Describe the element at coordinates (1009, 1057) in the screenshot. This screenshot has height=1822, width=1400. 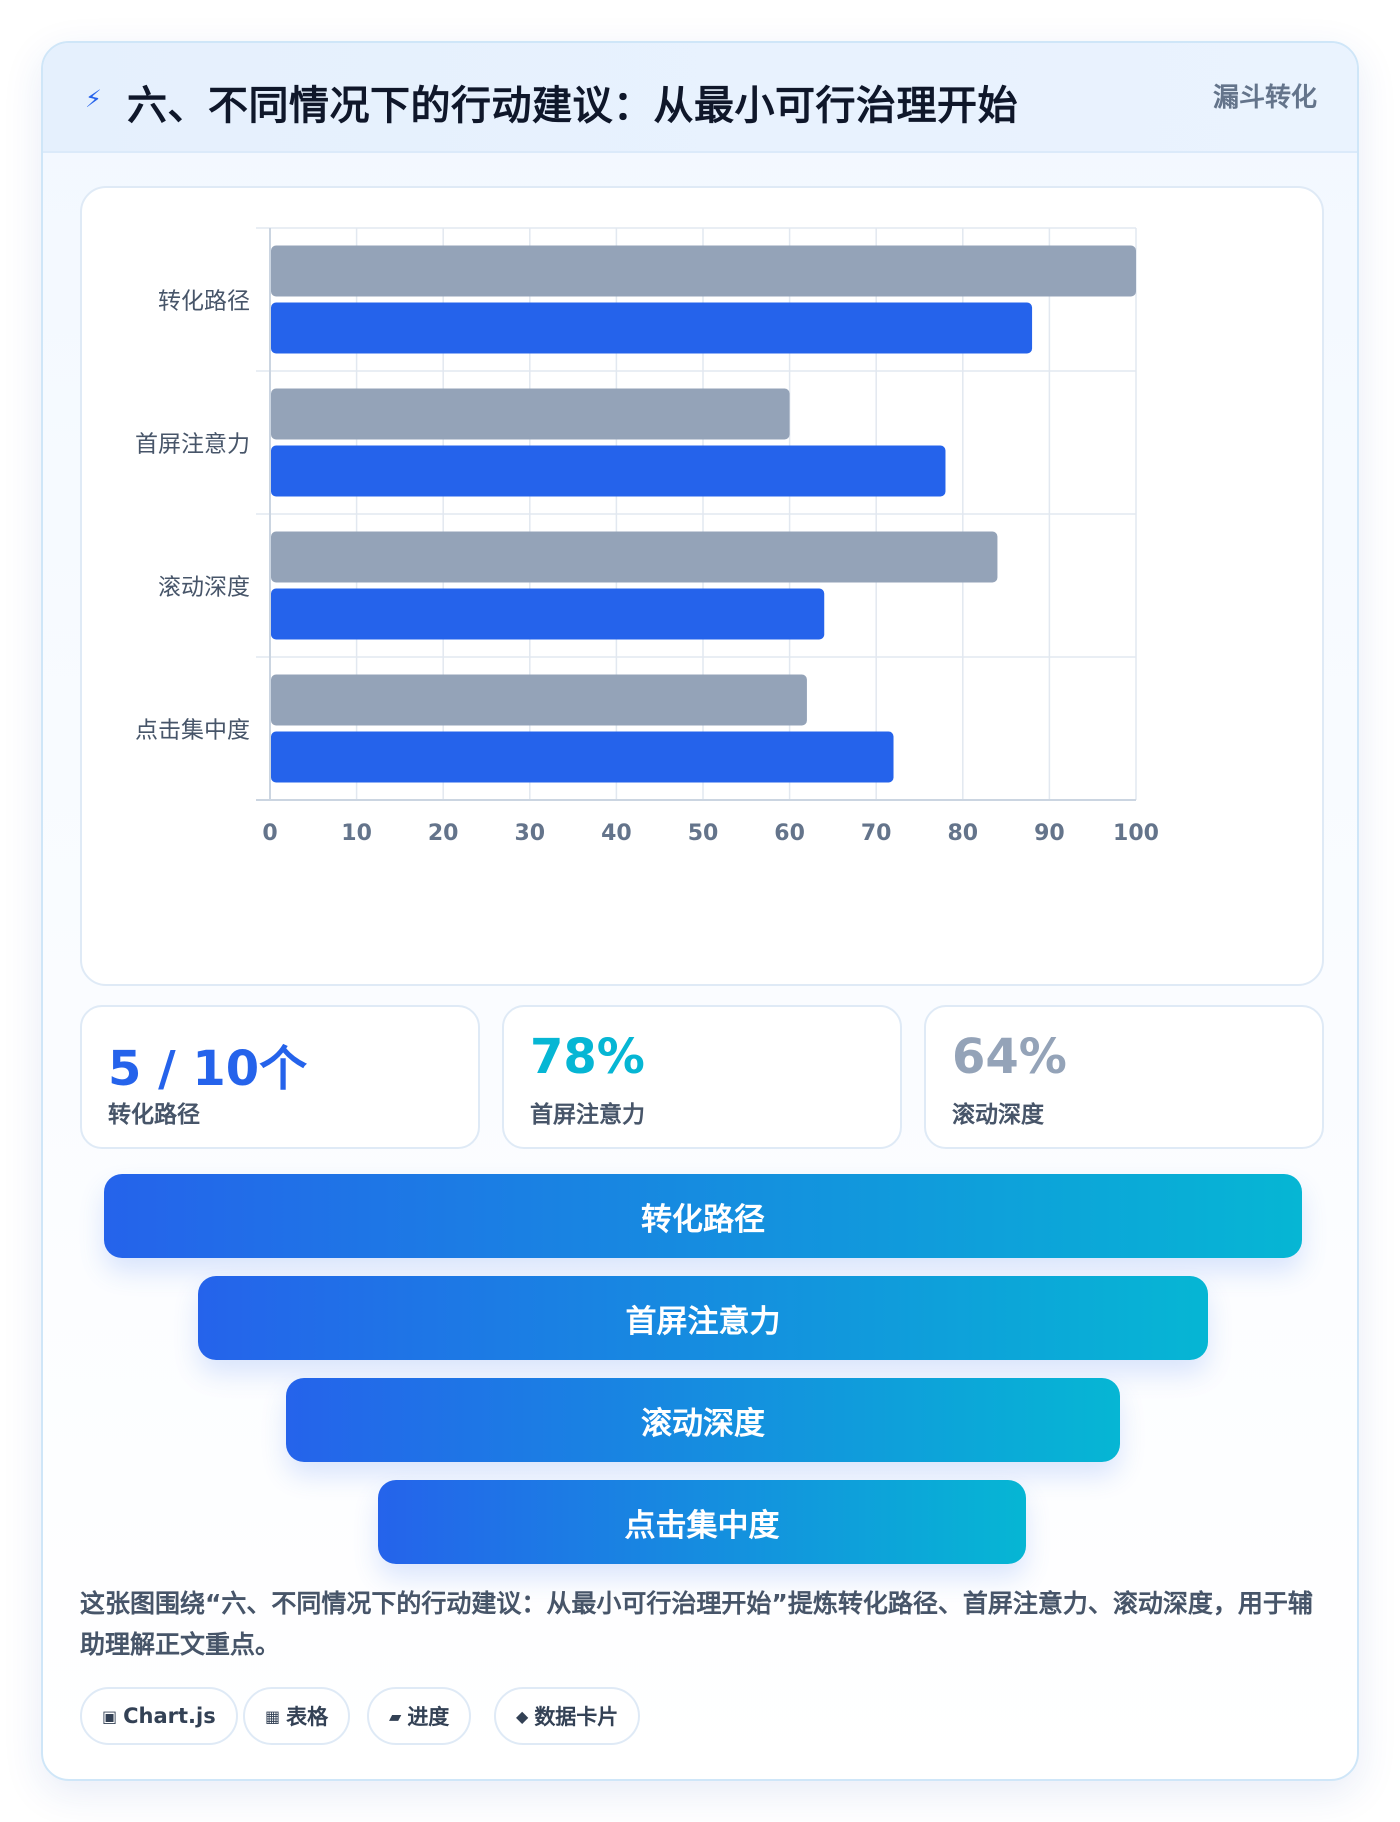
I see `stat-value: 64%` at that location.